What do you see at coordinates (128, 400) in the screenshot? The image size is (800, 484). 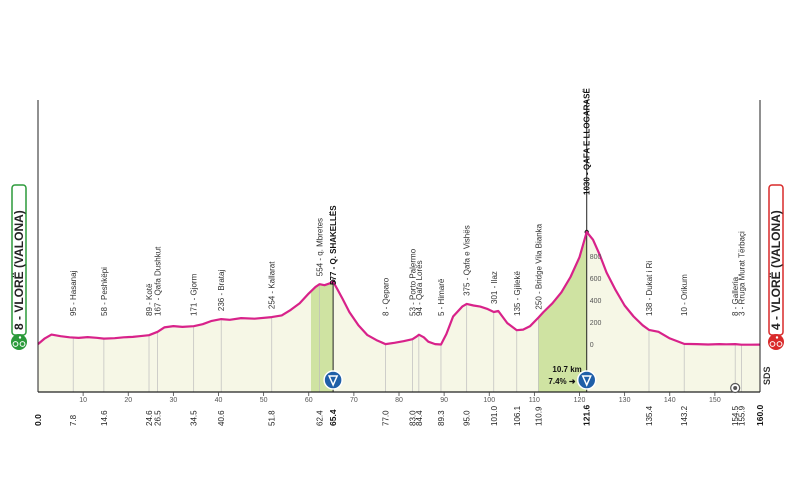 I see `x-tick-label-1: 20` at bounding box center [128, 400].